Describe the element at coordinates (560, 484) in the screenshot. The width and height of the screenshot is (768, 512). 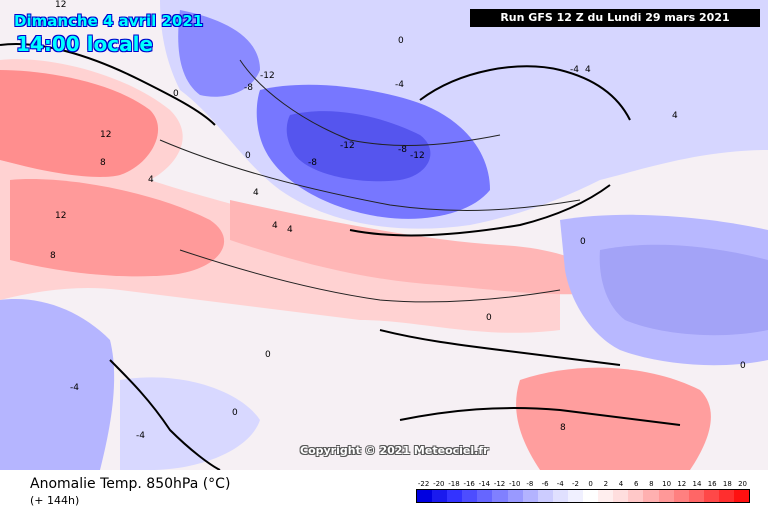
I see `legend-label: -4` at that location.